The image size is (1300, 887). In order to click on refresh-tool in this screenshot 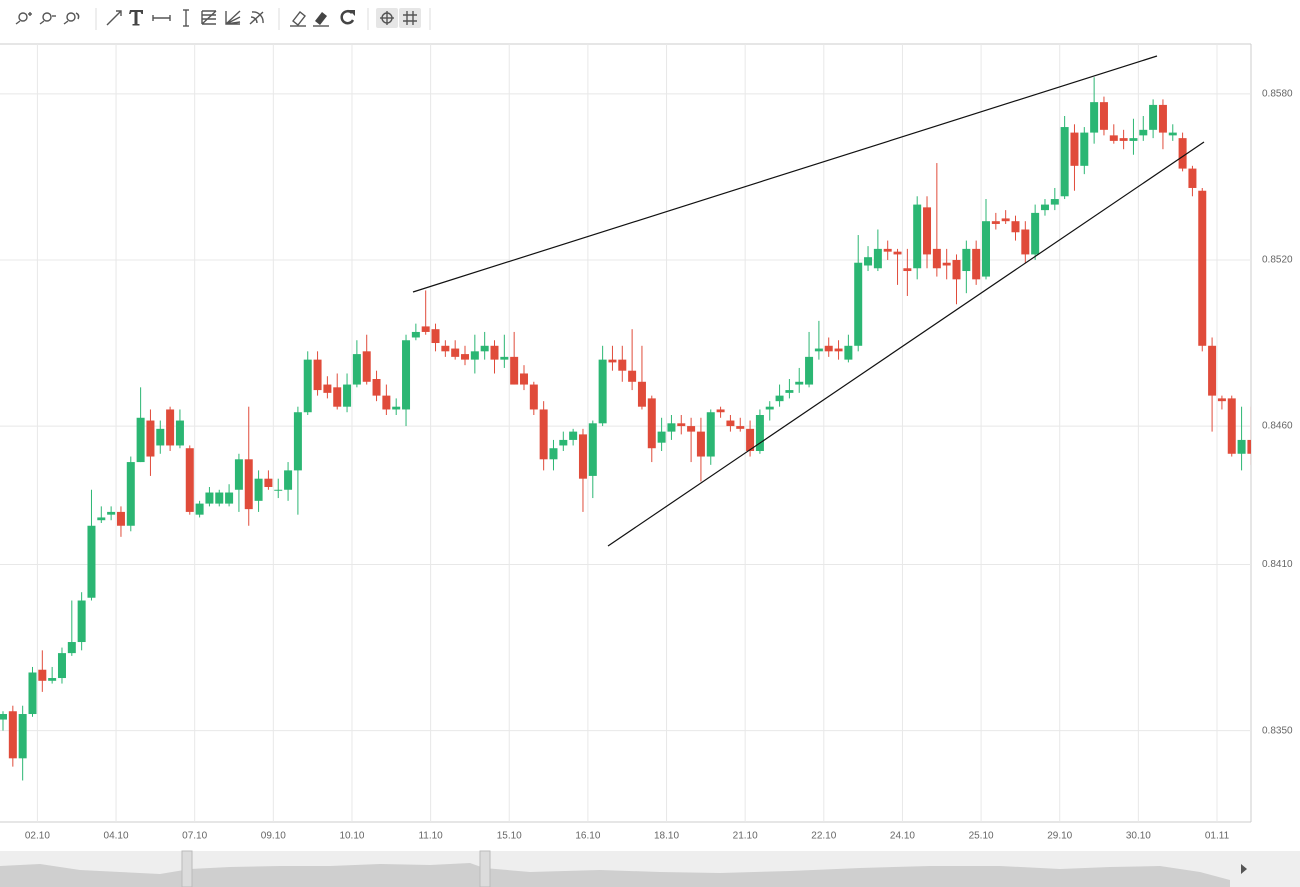, I will do `click(347, 17)`.